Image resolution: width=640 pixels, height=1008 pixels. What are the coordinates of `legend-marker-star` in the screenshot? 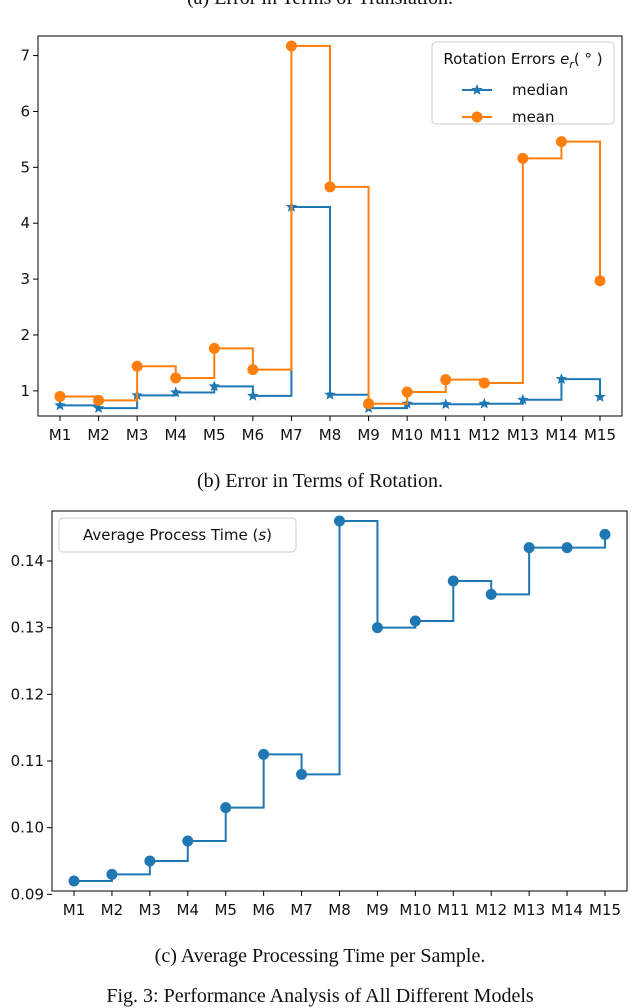 It's located at (477, 89).